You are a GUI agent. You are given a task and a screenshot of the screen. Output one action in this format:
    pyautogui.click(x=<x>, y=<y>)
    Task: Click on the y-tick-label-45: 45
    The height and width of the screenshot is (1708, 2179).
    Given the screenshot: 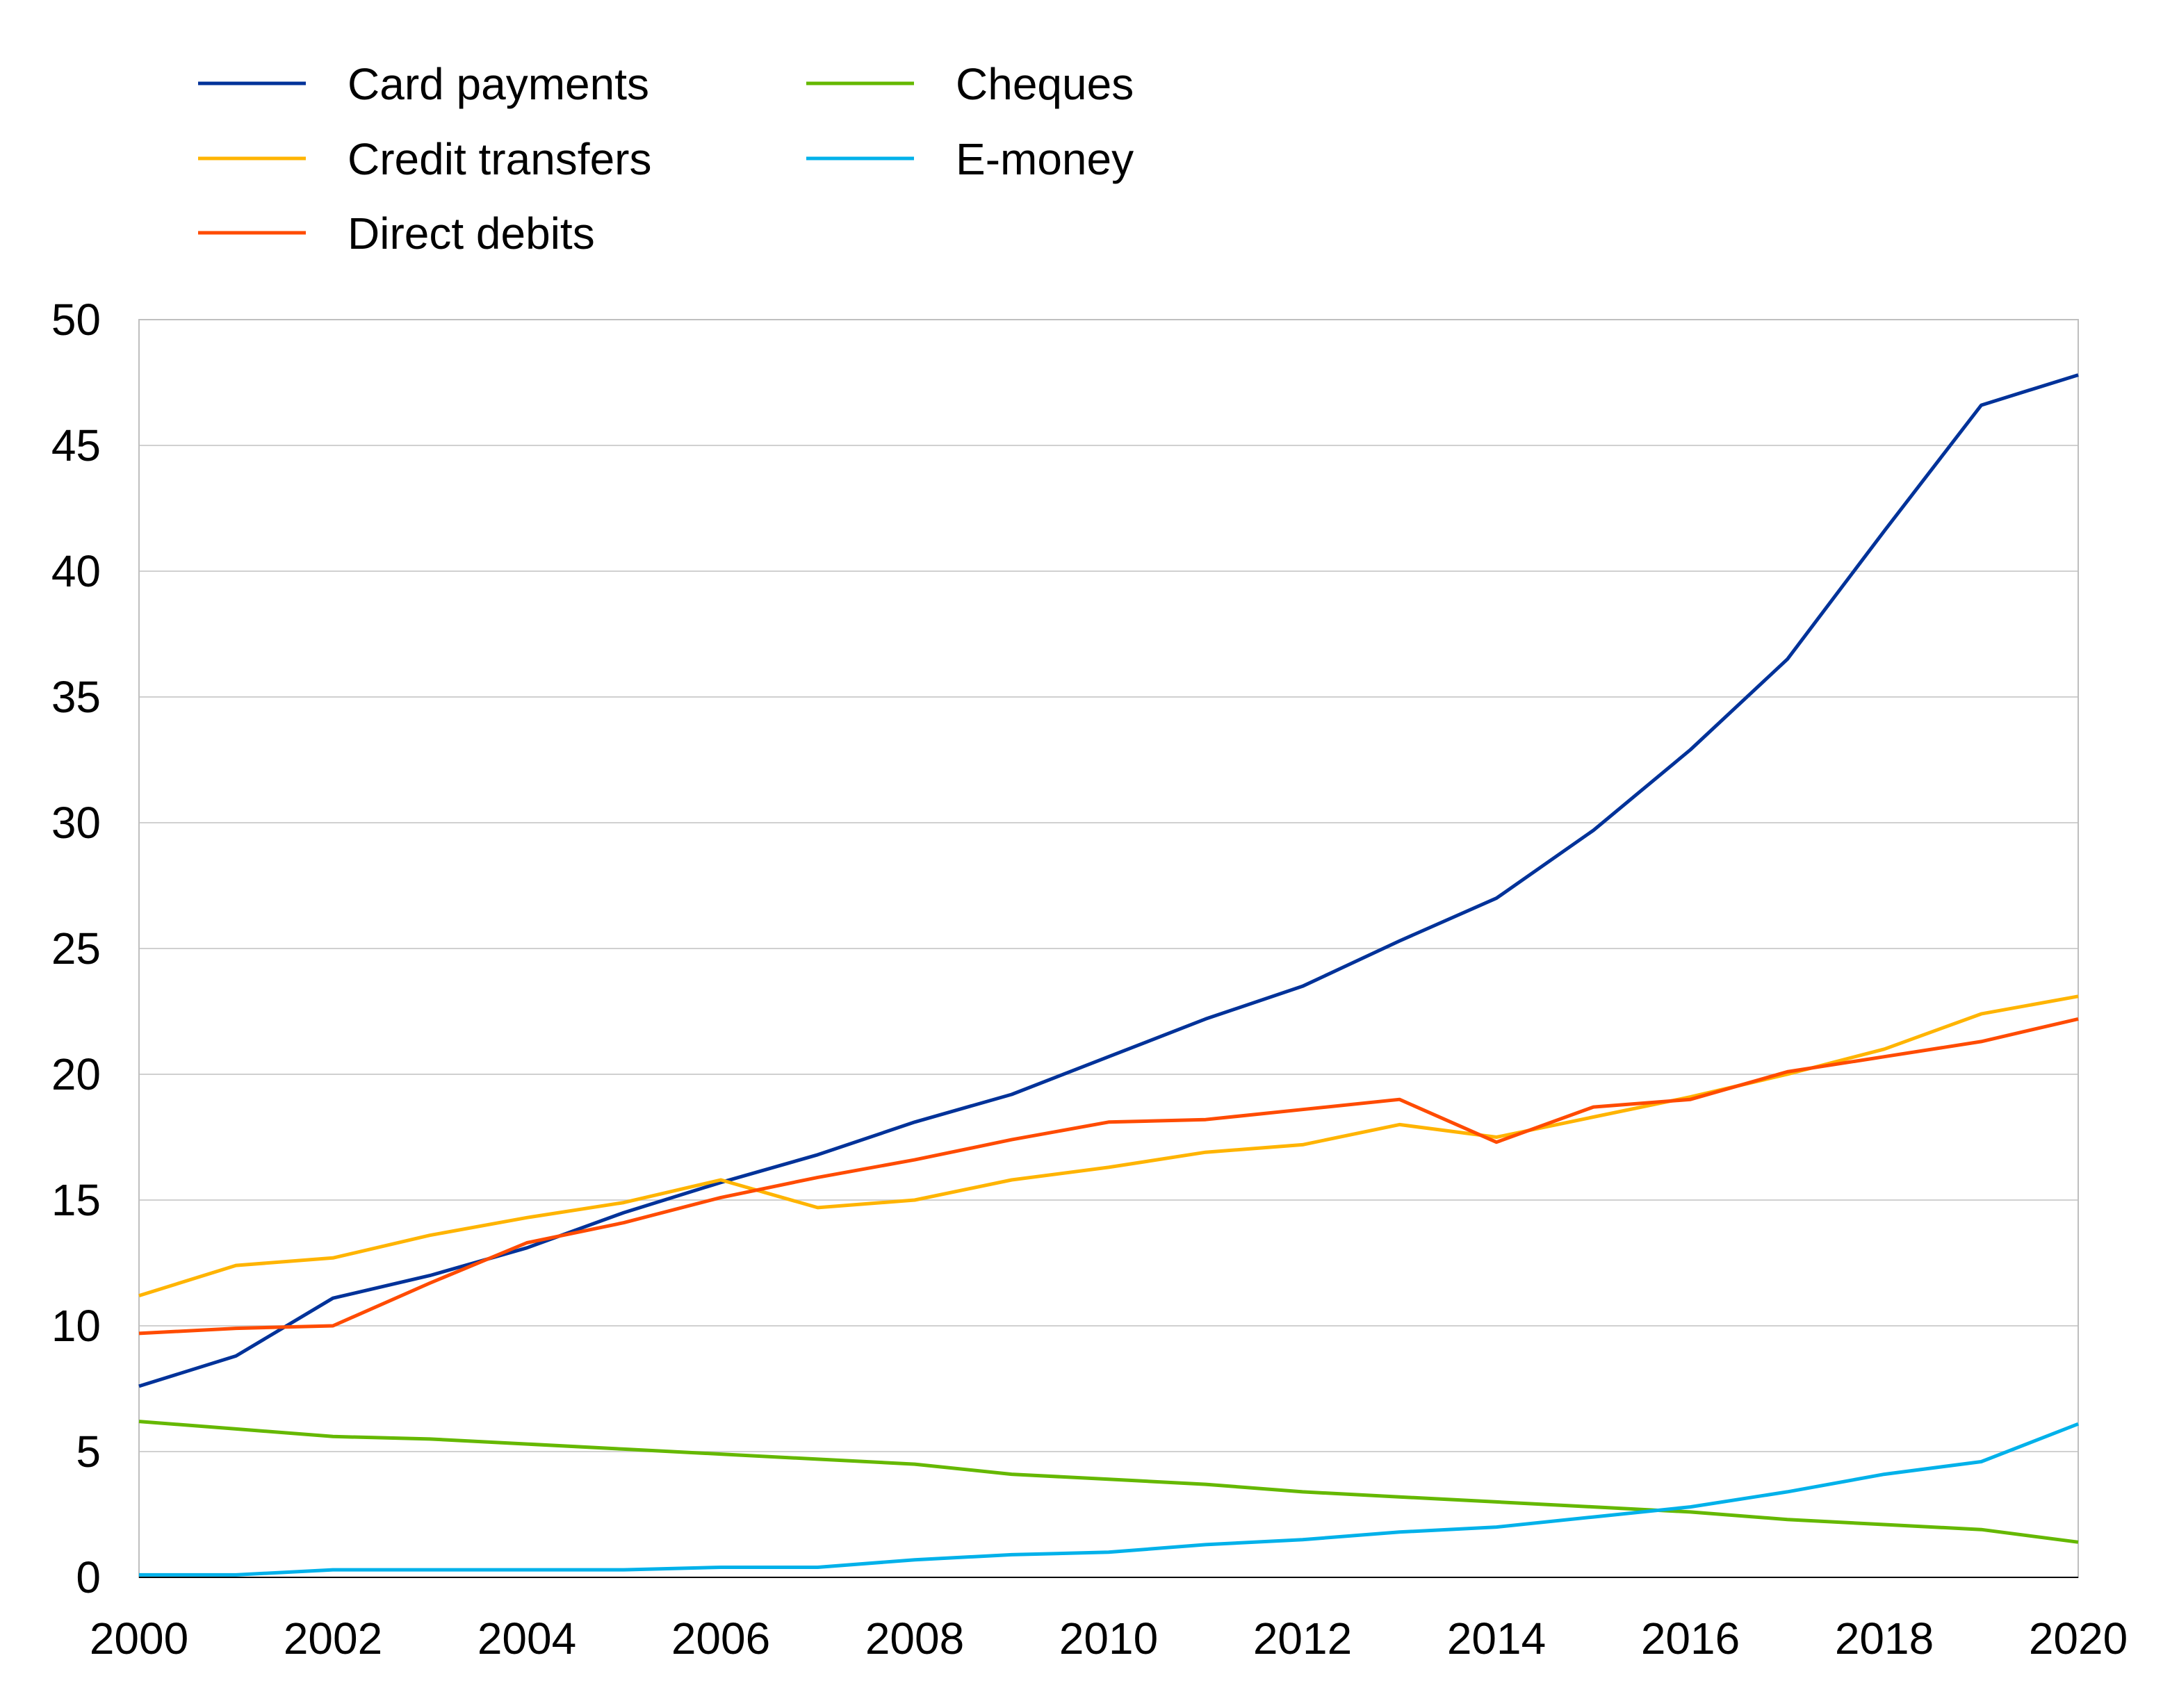 What is the action you would take?
    pyautogui.click(x=76, y=445)
    